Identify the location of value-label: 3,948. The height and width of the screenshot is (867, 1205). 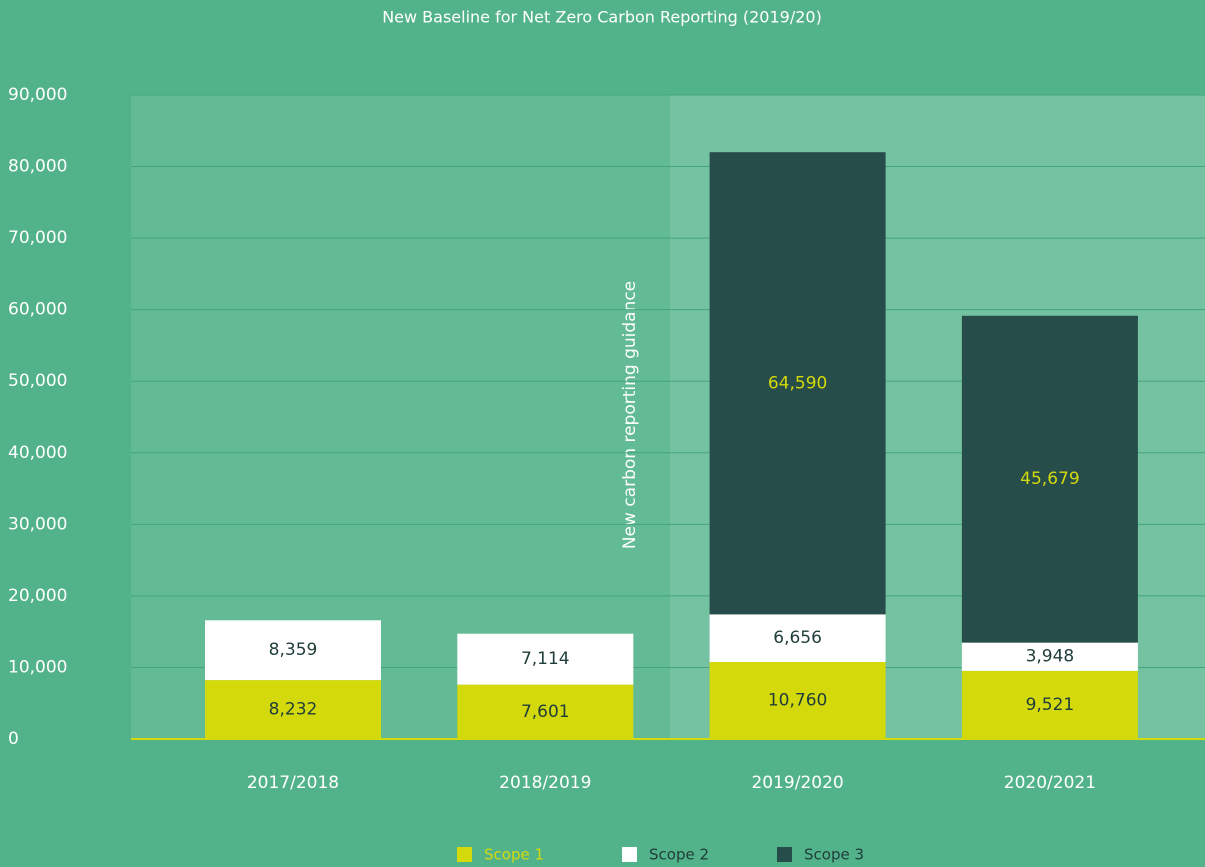
(1050, 657).